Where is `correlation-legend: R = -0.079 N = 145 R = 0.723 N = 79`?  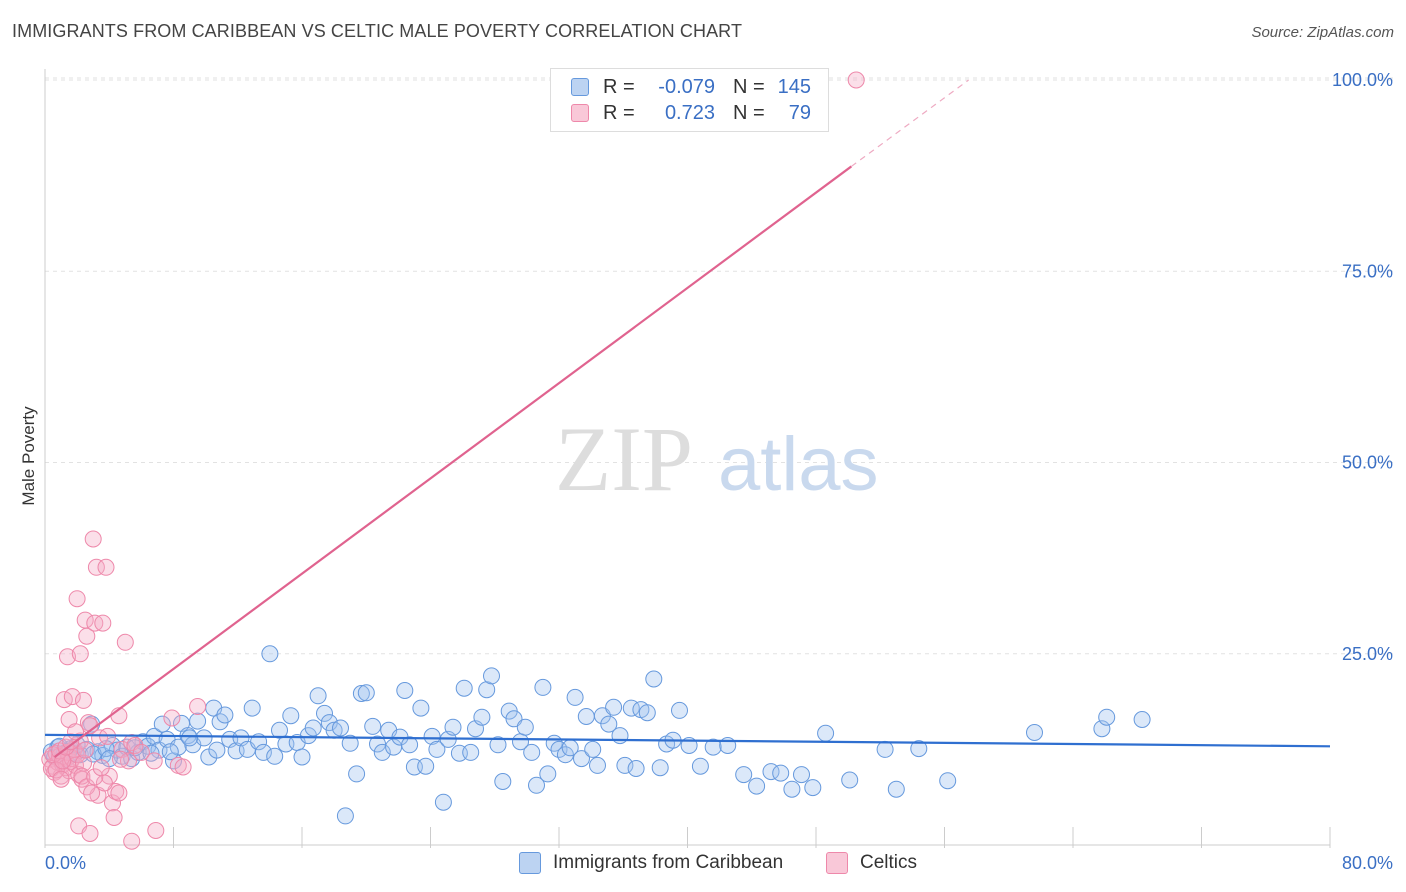 correlation-legend: R = -0.079 N = 145 R = 0.723 N = 79 is located at coordinates (689, 100).